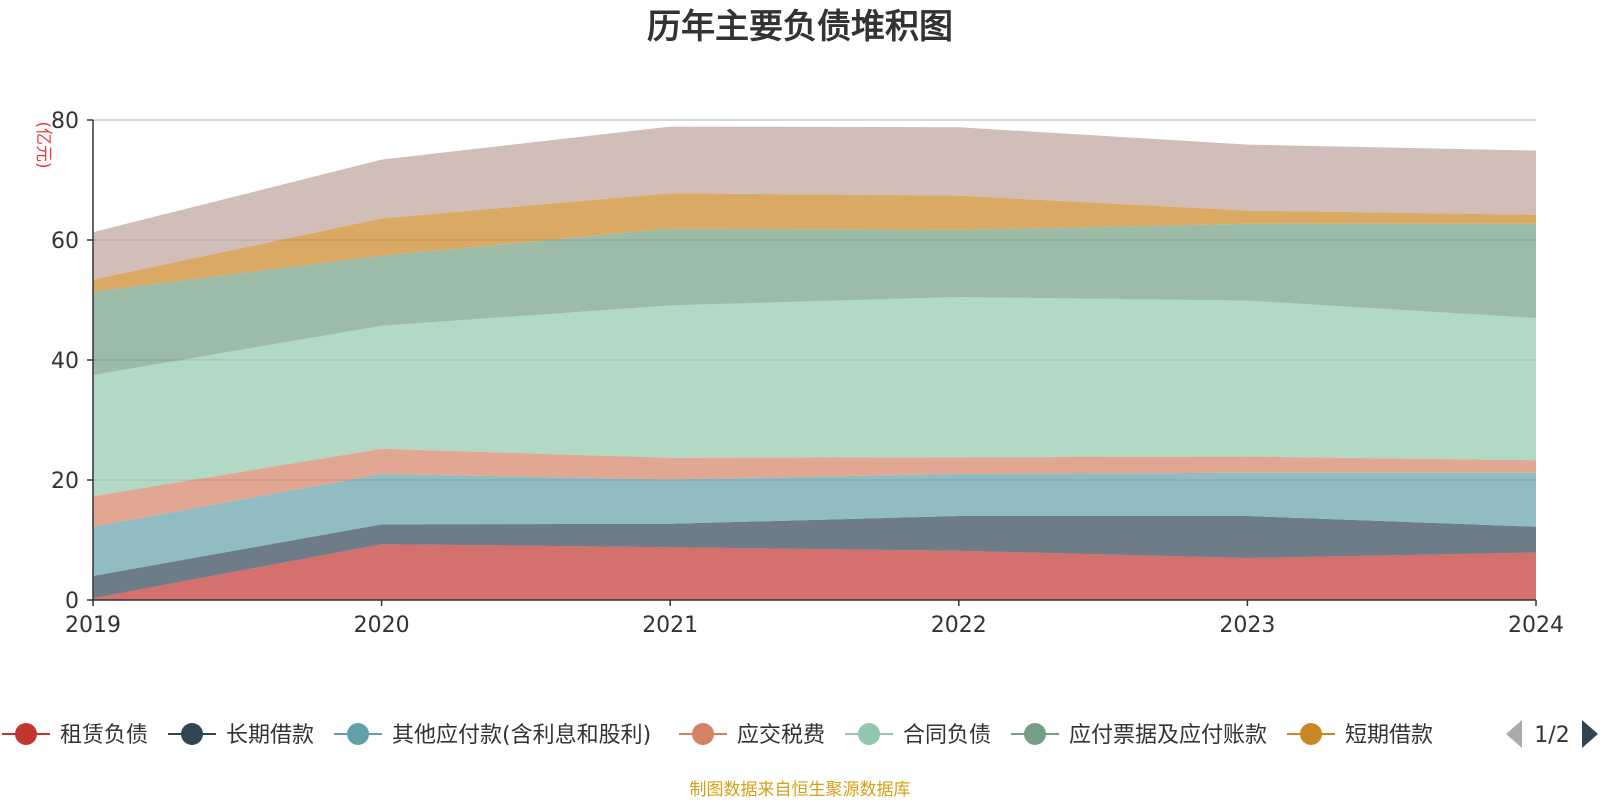  Describe the element at coordinates (72, 601) in the screenshot. I see `y-tick-label: 0` at that location.